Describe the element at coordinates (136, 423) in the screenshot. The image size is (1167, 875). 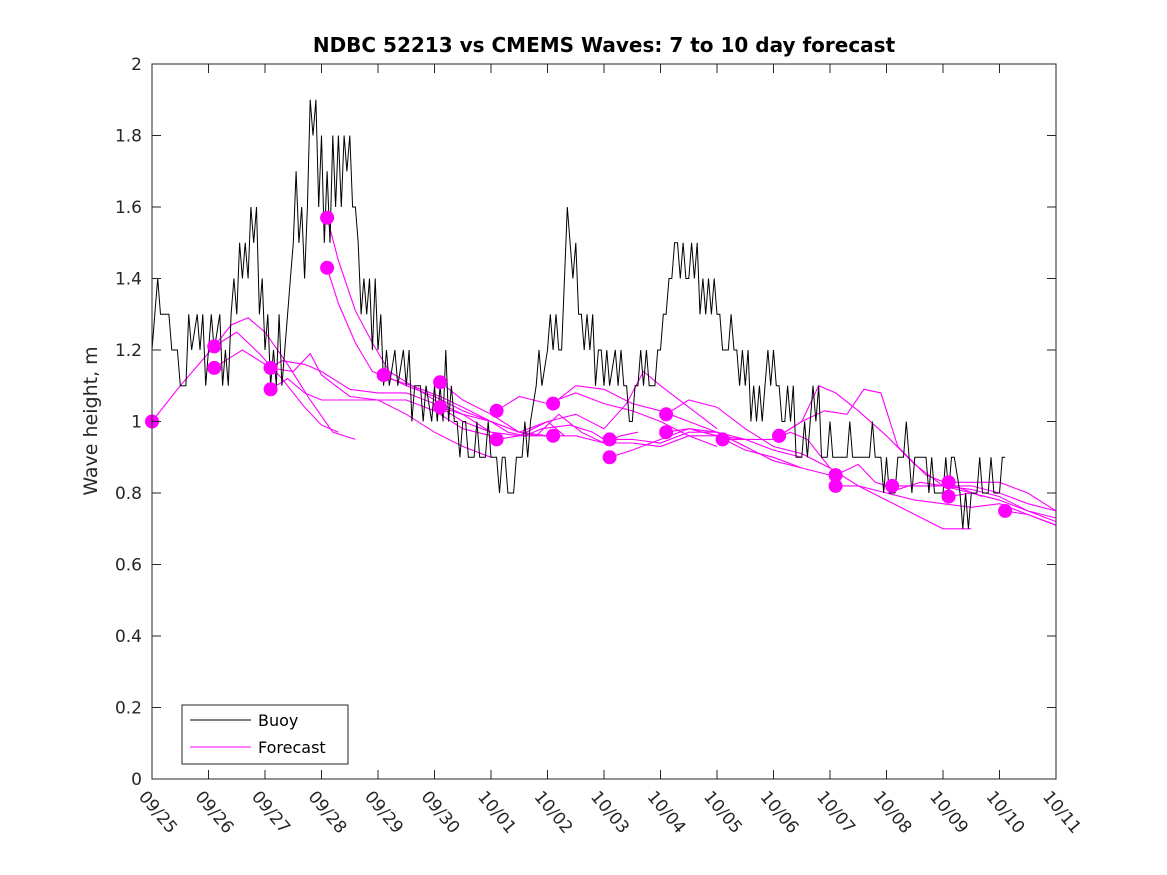
I see `y-tick-label: 1` at that location.